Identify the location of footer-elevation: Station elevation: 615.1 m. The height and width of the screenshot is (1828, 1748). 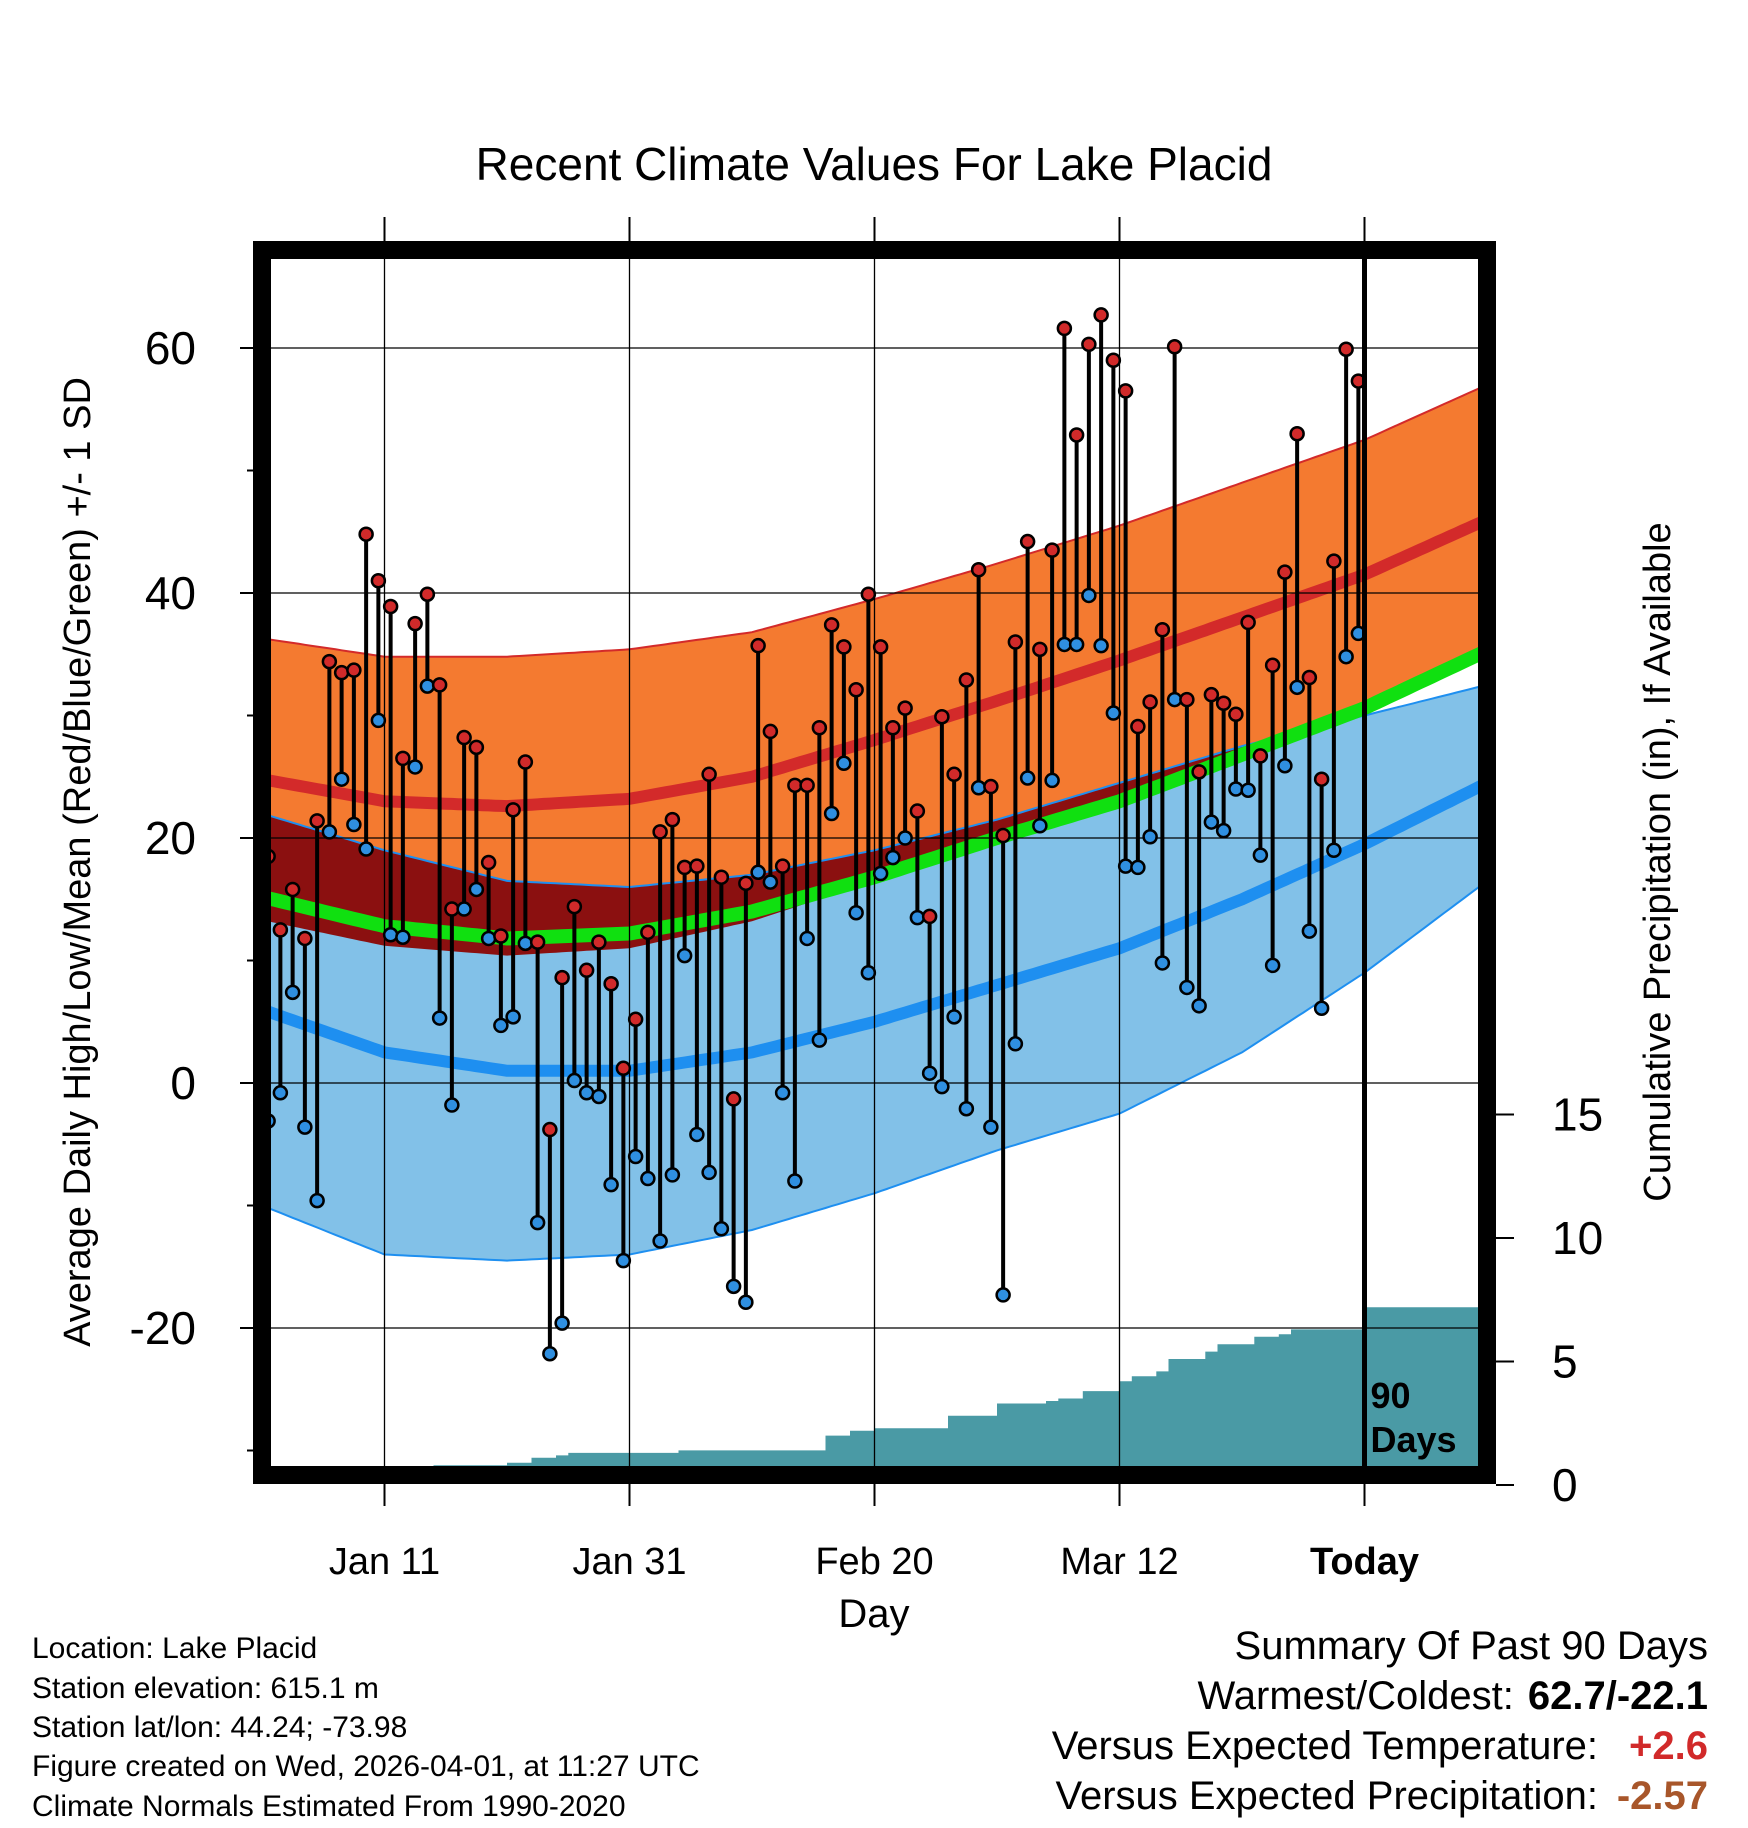
(205, 1688).